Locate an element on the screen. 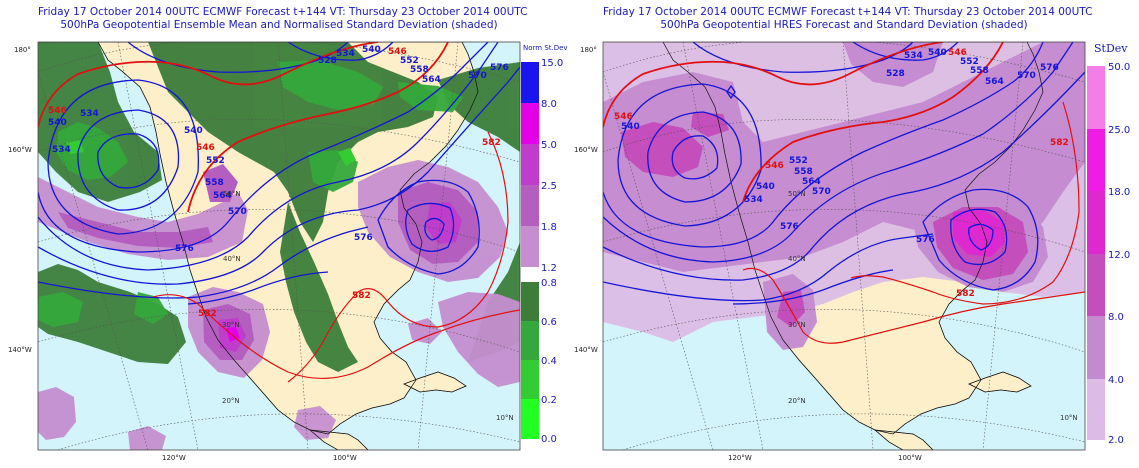 The width and height of the screenshot is (1139, 468). left-colorbar-label: 15.0 is located at coordinates (552, 63).